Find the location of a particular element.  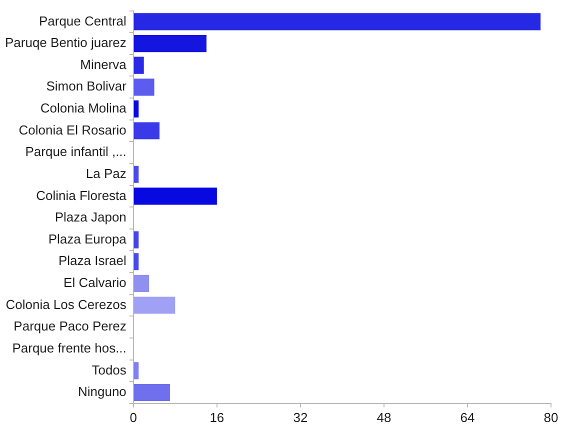

y-tick-label: Paruqe Bentio juarez is located at coordinates (65, 42).